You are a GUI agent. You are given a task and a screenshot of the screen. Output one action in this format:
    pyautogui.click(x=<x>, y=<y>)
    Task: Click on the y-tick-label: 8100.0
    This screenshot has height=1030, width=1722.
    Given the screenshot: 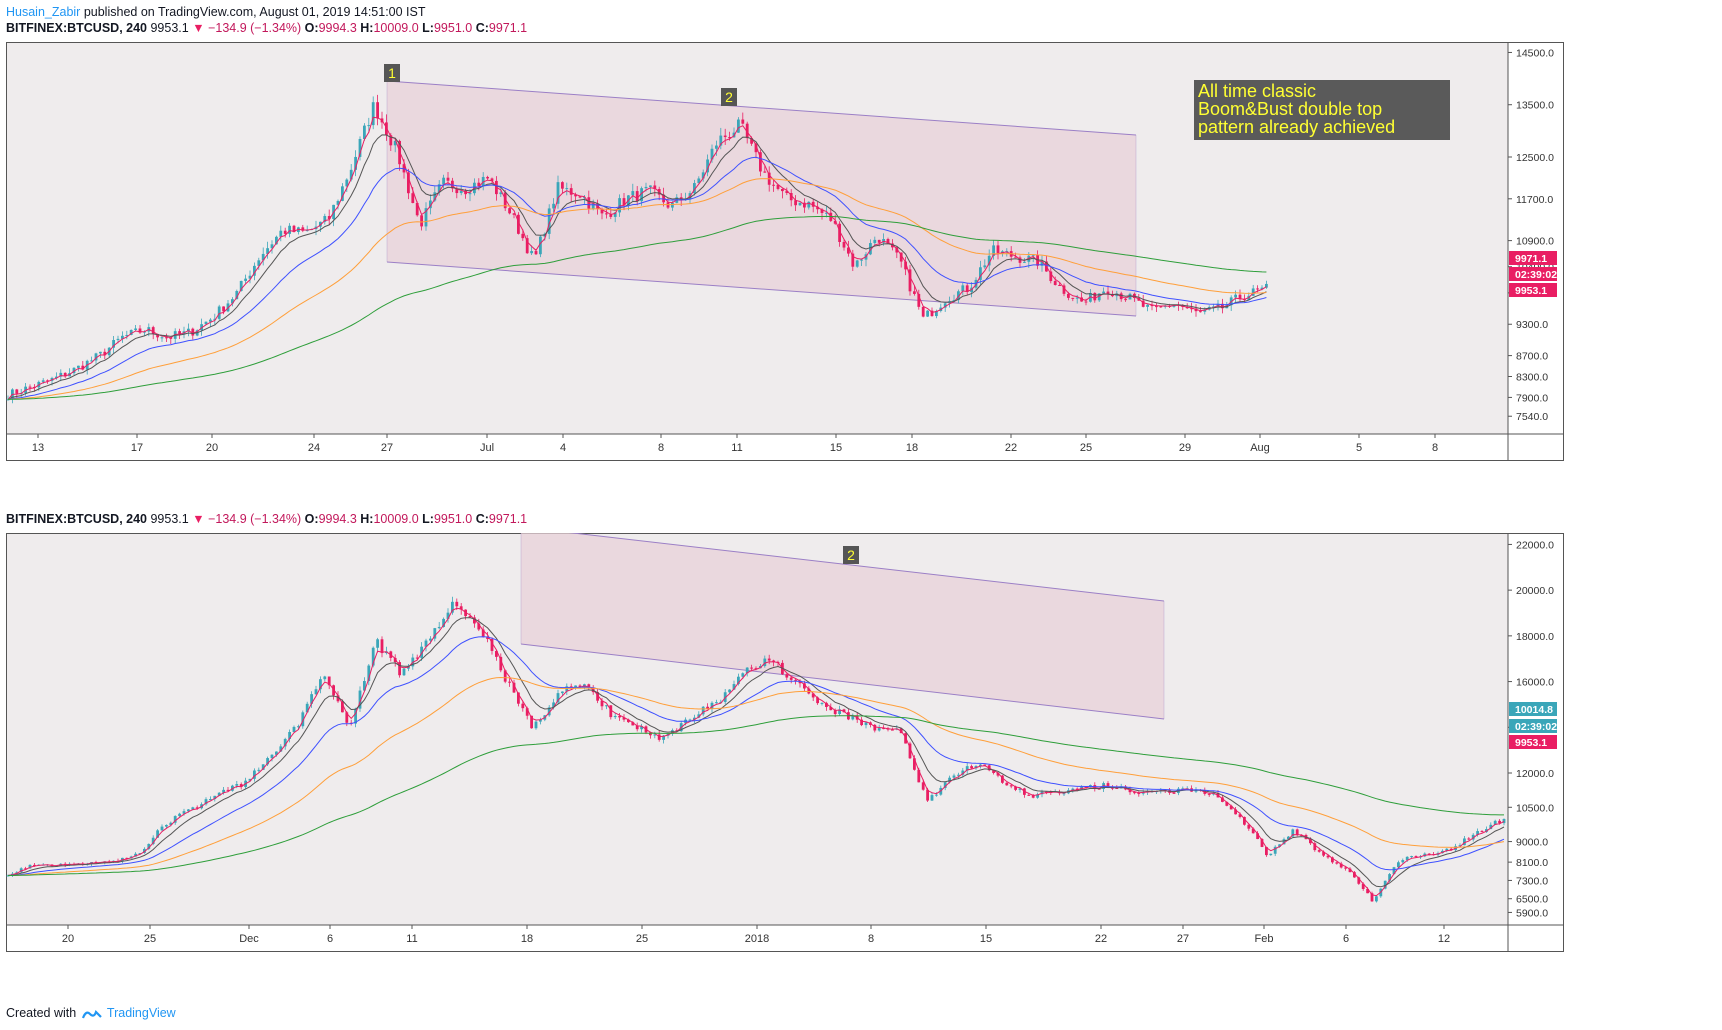 What is the action you would take?
    pyautogui.click(x=1532, y=863)
    